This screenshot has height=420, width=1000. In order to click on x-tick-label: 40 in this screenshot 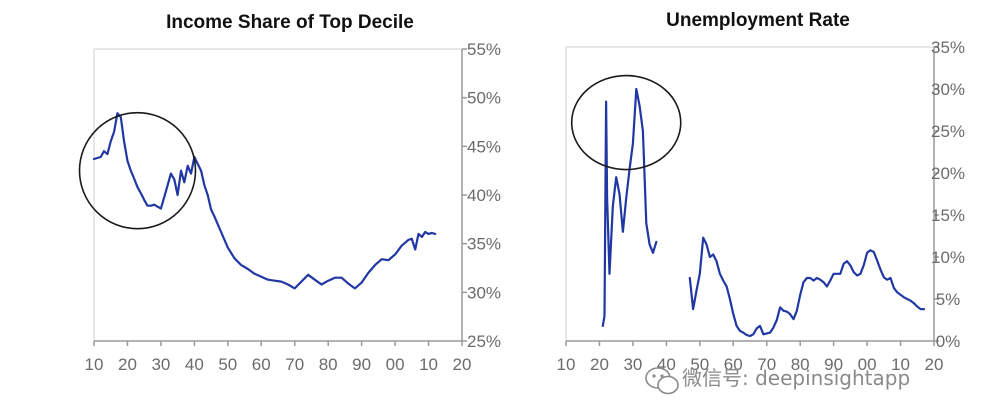, I will do `click(194, 364)`.